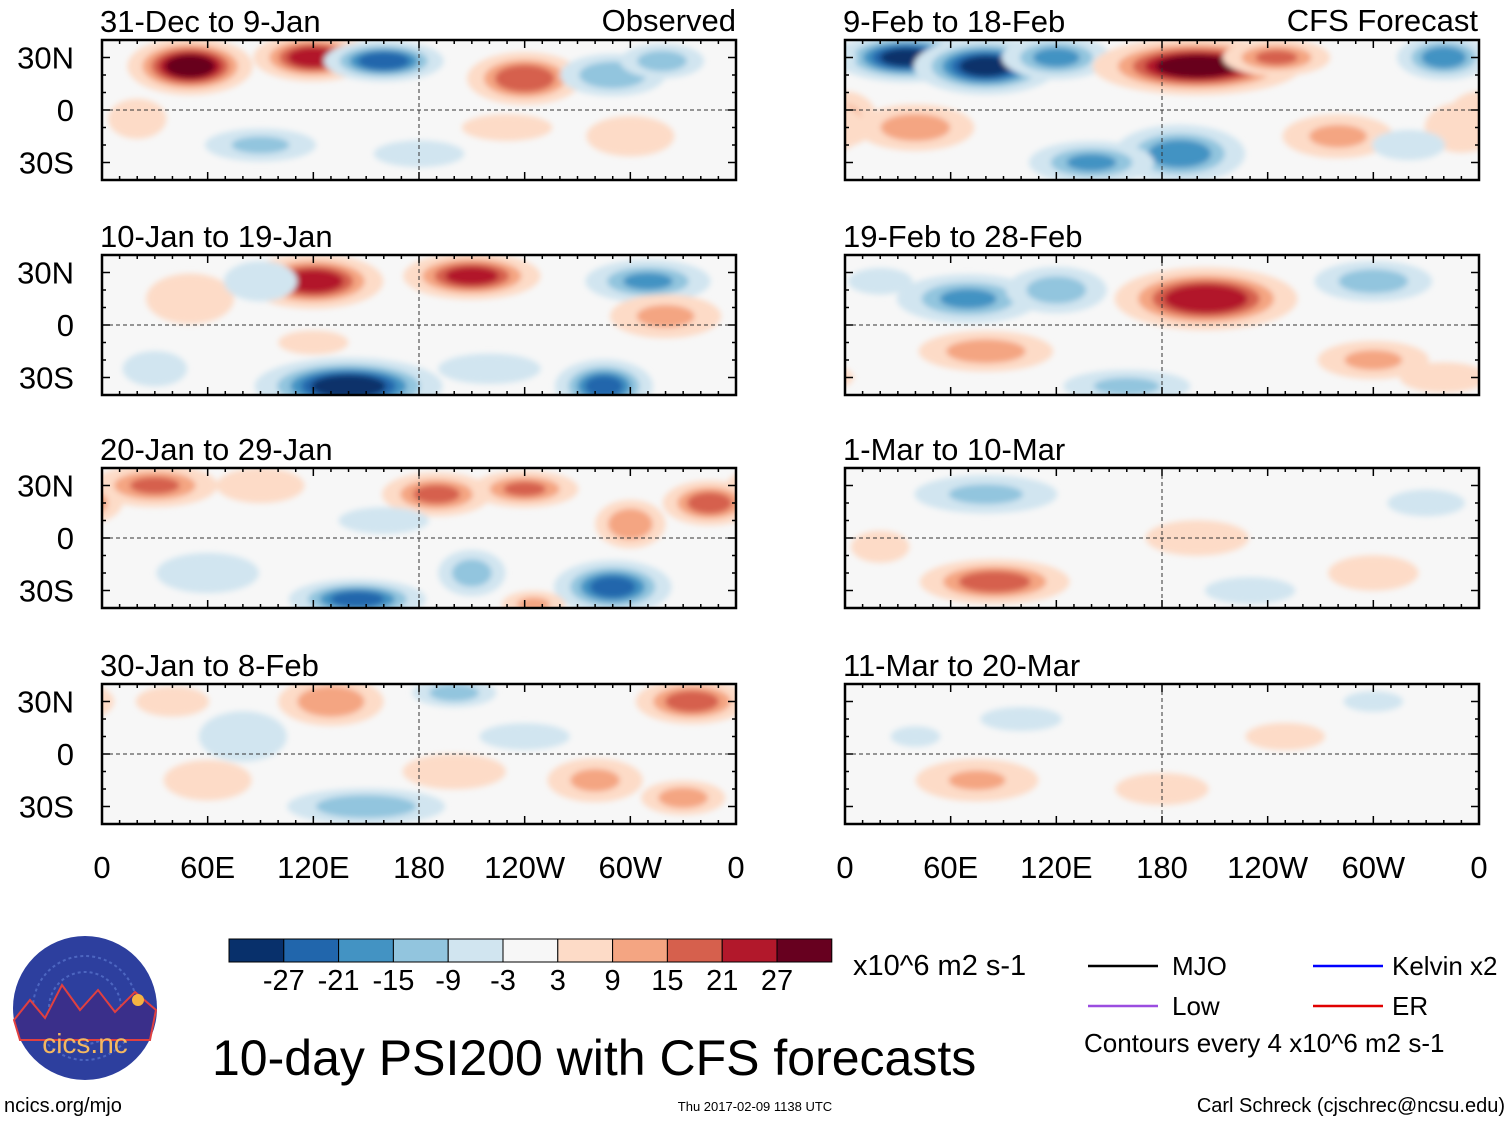 This screenshot has width=1510, height=1121. I want to click on footer-timestamp: Thu 2017-02-09 1138 UTC, so click(755, 1106).